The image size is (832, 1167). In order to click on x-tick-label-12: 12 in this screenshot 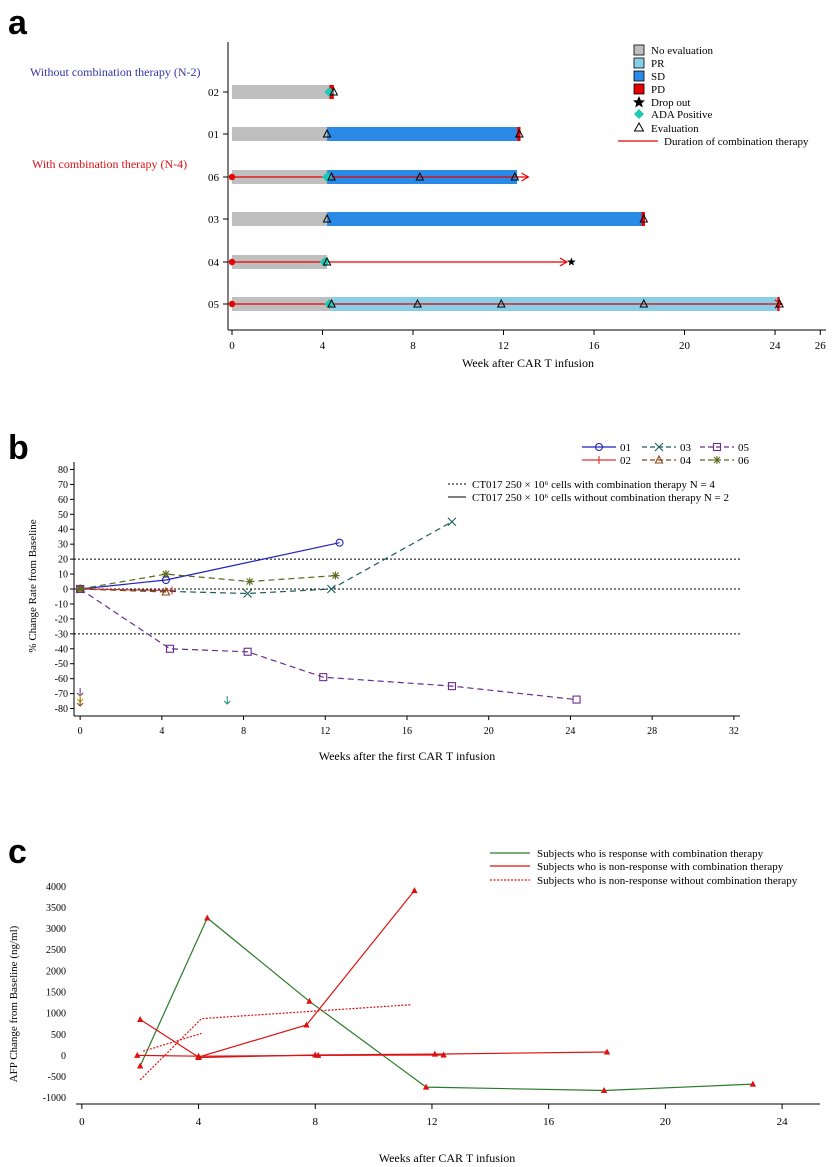, I will do `click(325, 731)`.